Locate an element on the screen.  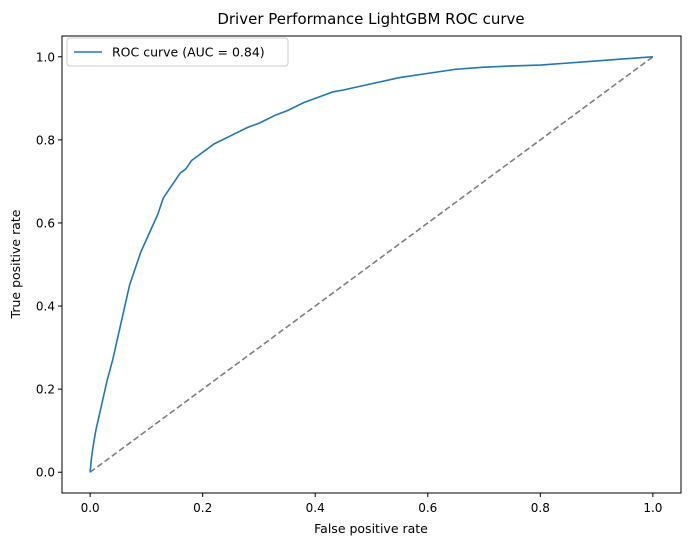
x-axis-ticks: 0.0 0.2 0.4 0.6 0.8 1.0 is located at coordinates (371, 504).